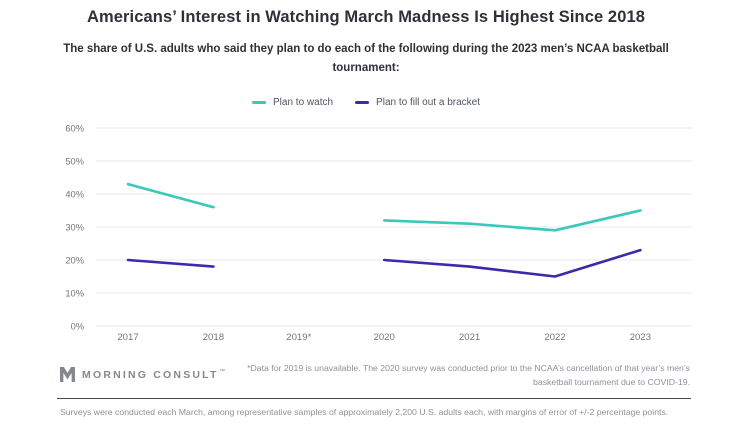 The width and height of the screenshot is (732, 433). What do you see at coordinates (303, 102) in the screenshot?
I see `legend-label-plan-to-watch: Plan to watch` at bounding box center [303, 102].